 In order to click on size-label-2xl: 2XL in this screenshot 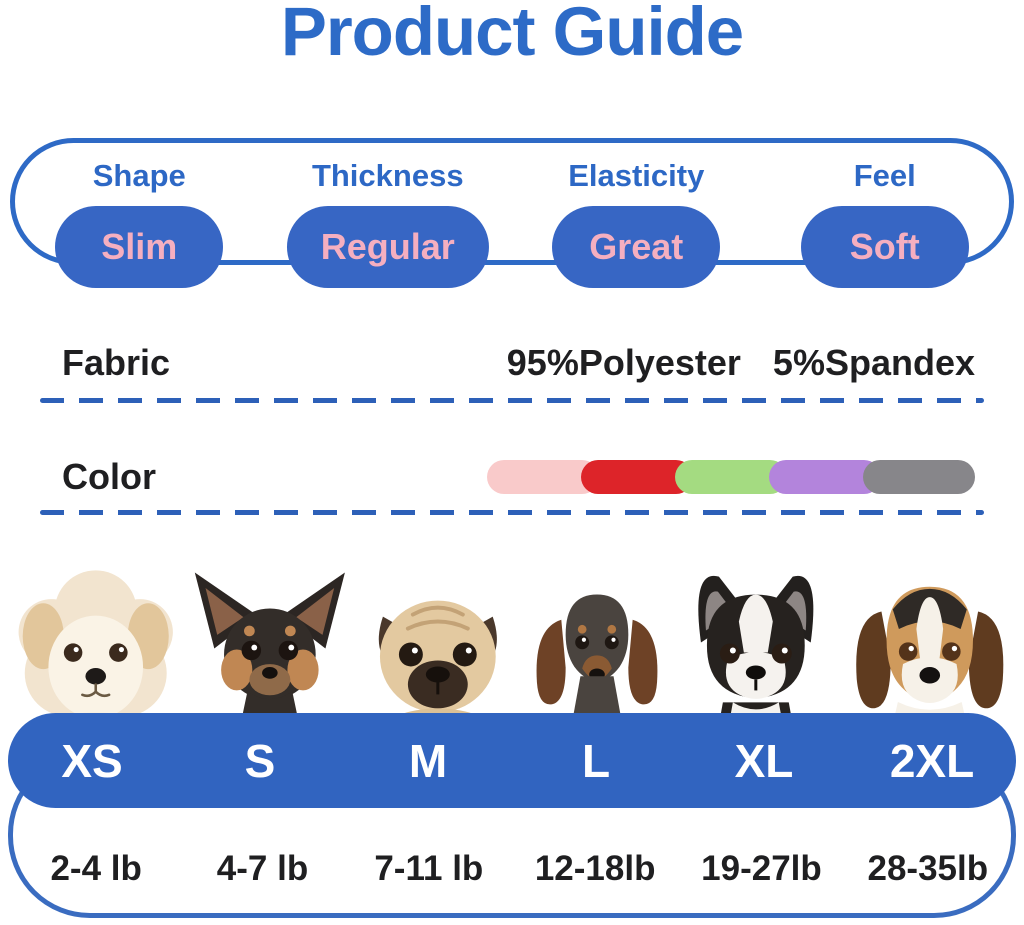, I will do `click(932, 760)`.